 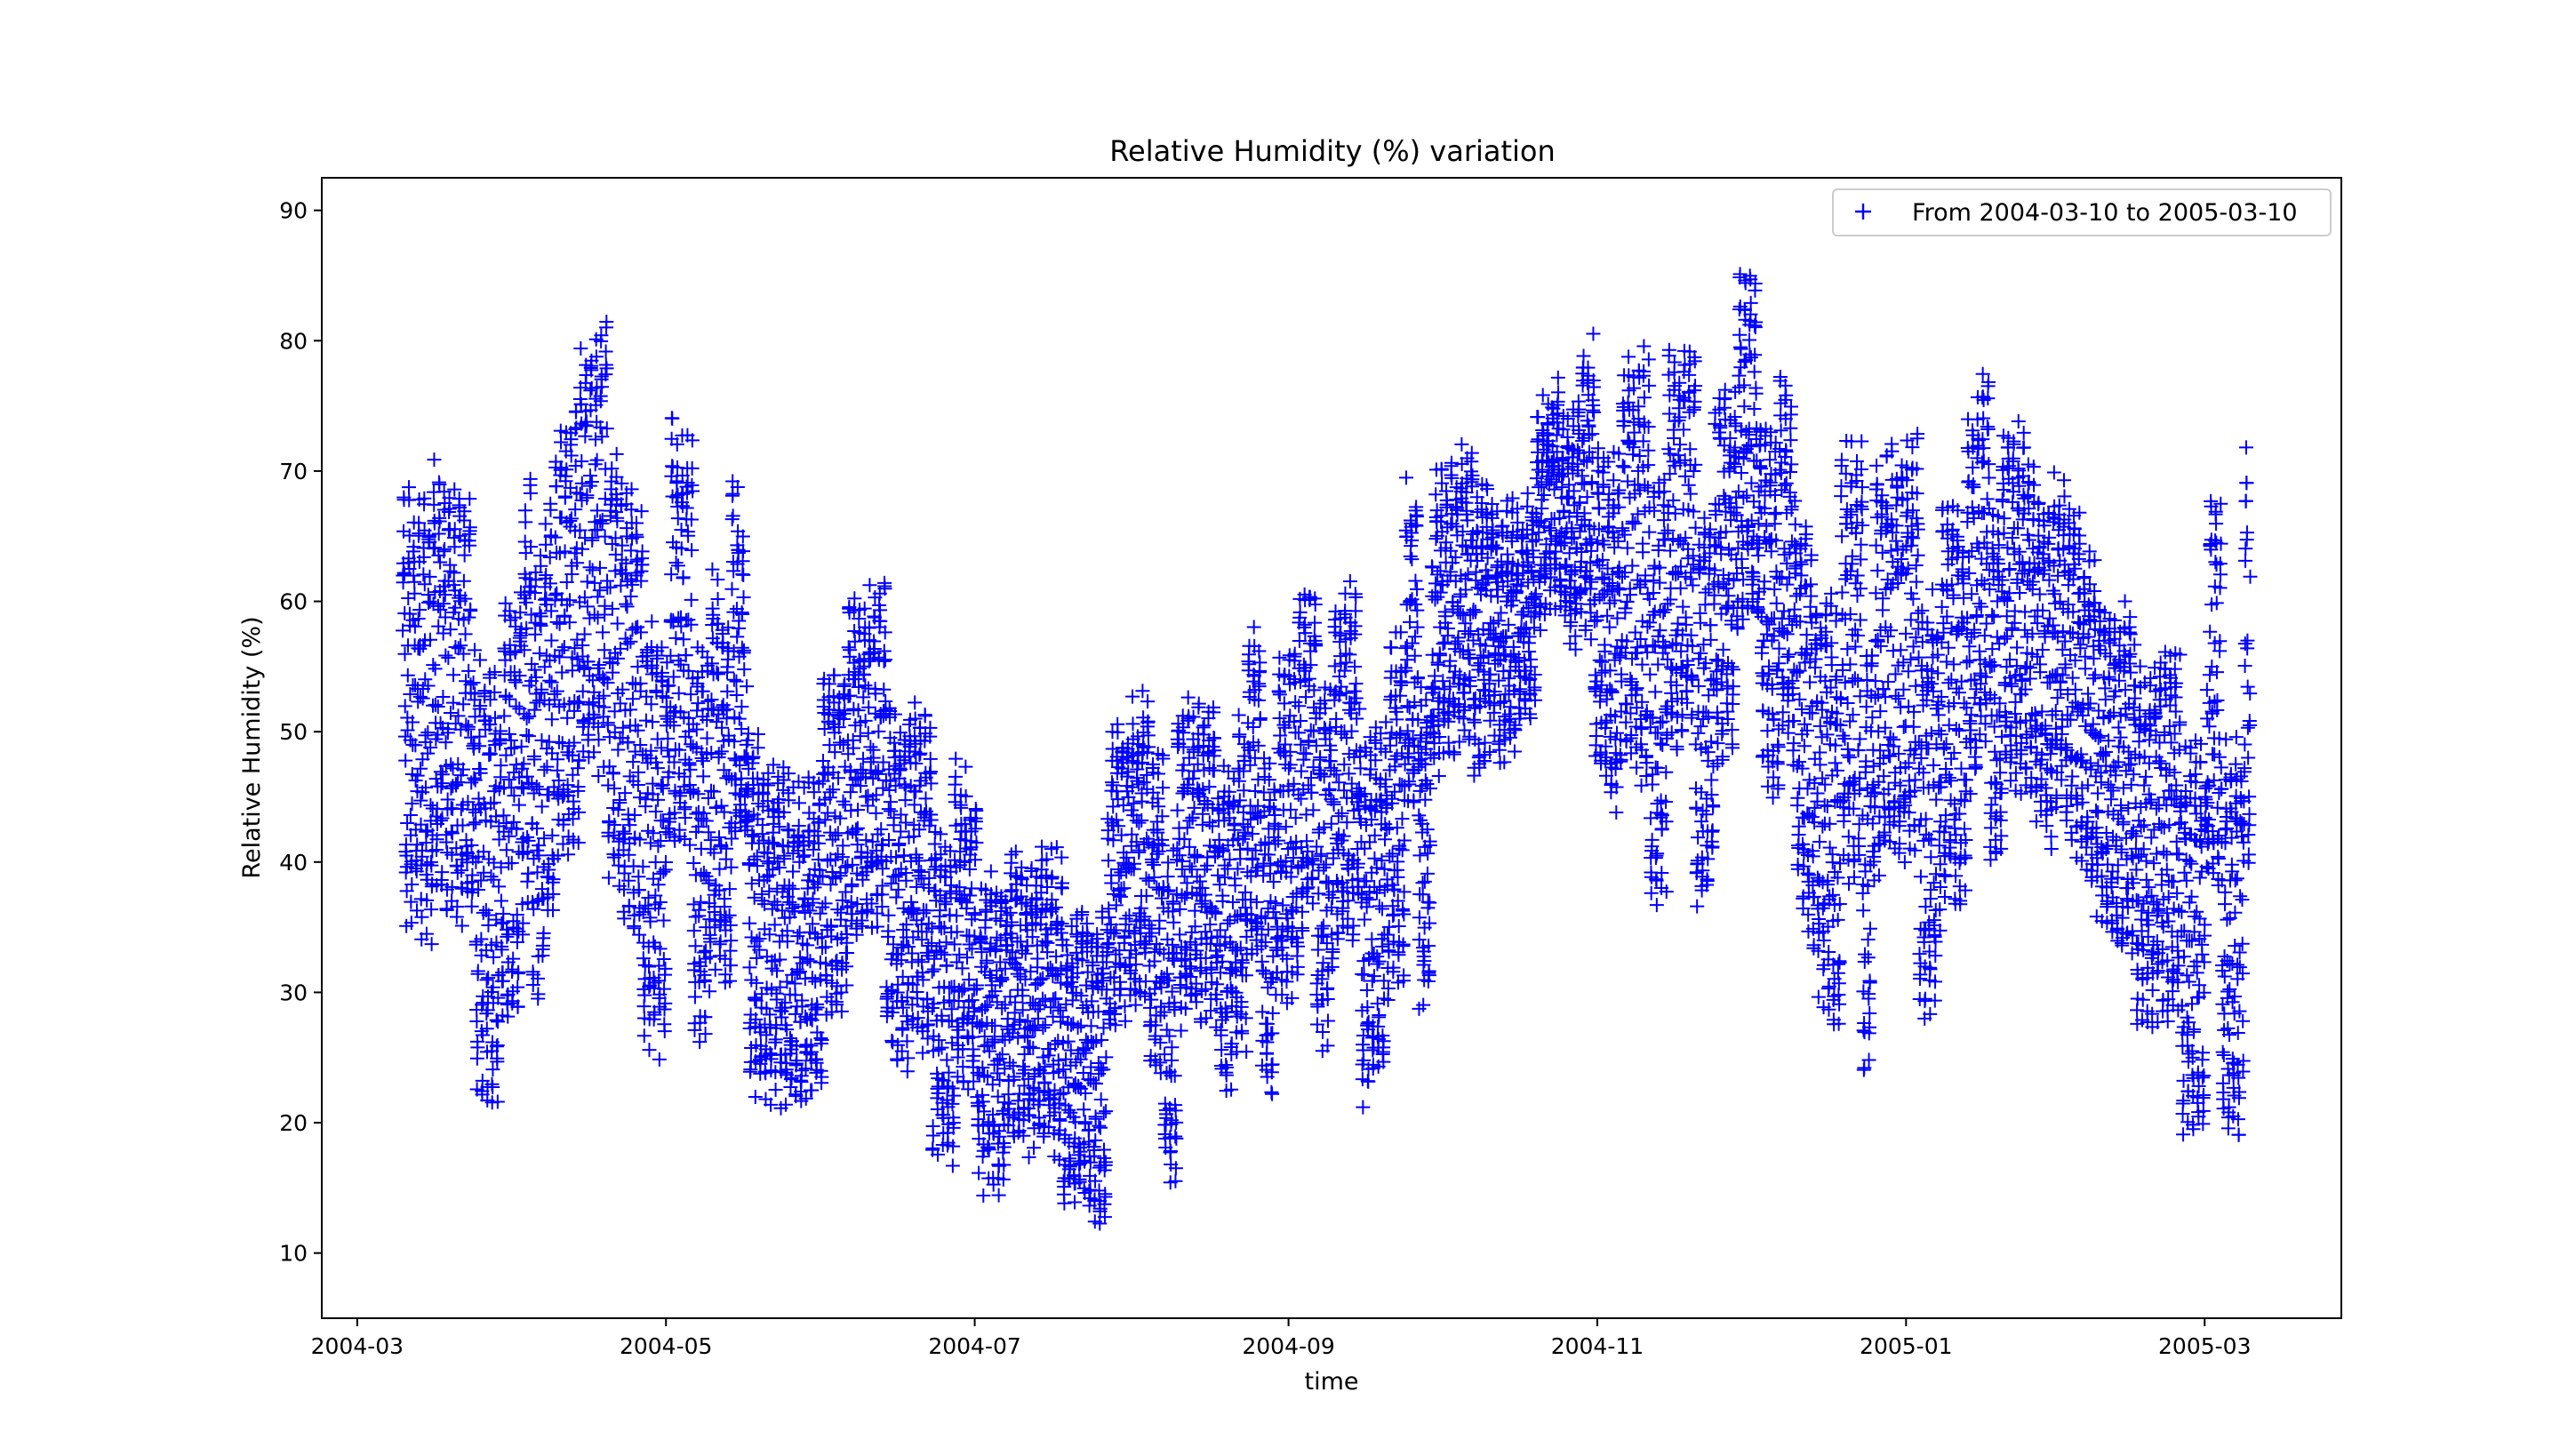 I want to click on chart-title: Relative Humidity (%) variation, so click(x=1332, y=151).